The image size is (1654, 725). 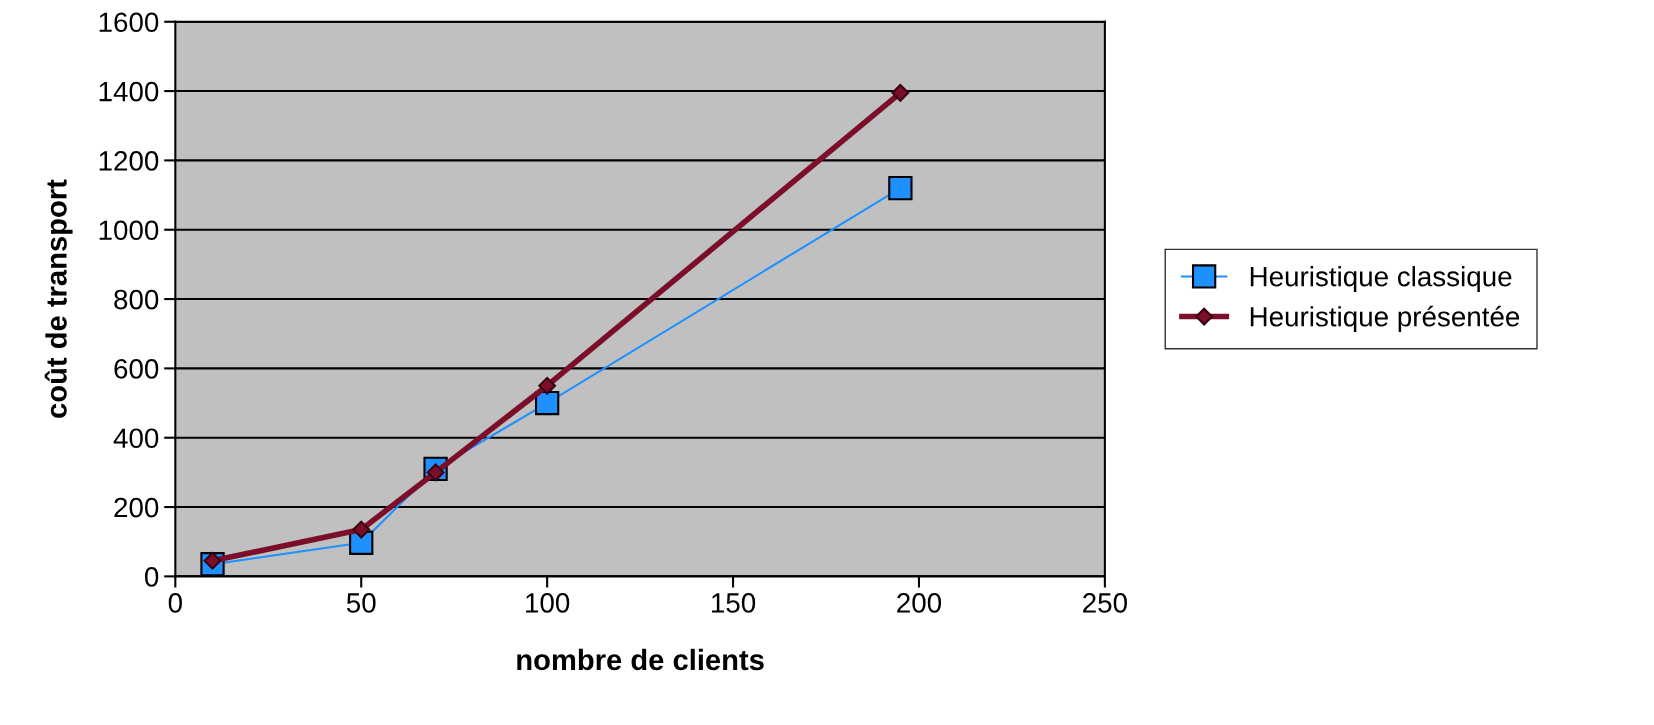 I want to click on x-tick-label: 100, so click(x=548, y=603).